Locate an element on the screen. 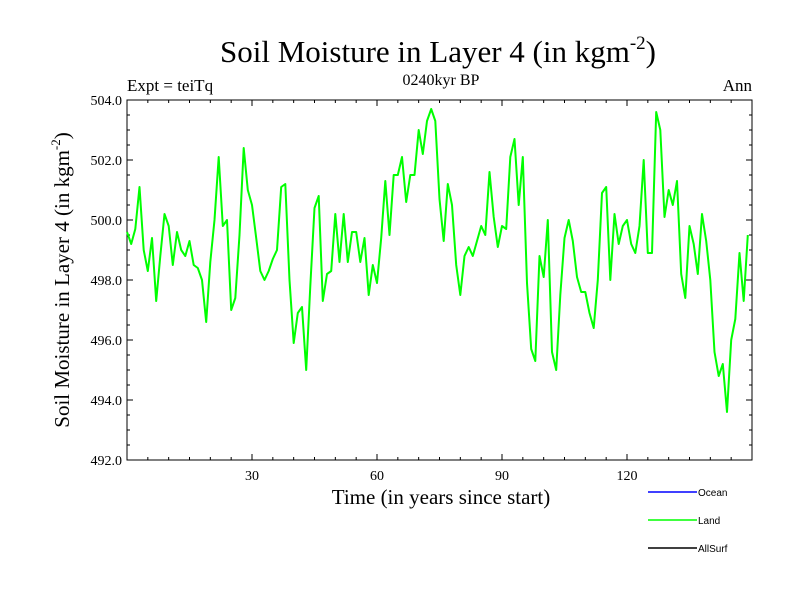  experiment-label: Expt = teiTq is located at coordinates (170, 85).